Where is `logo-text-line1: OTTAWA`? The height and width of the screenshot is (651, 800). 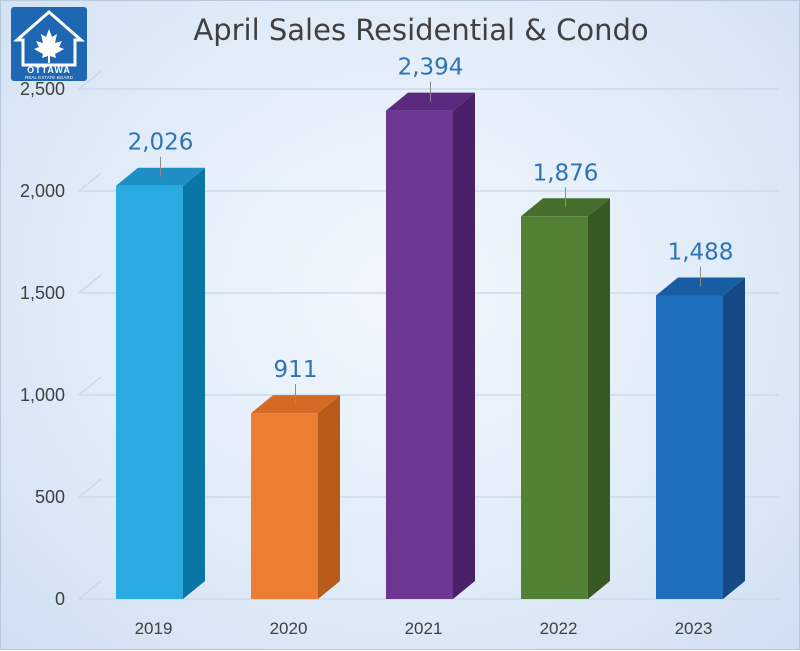
logo-text-line1: OTTAWA is located at coordinates (49, 70).